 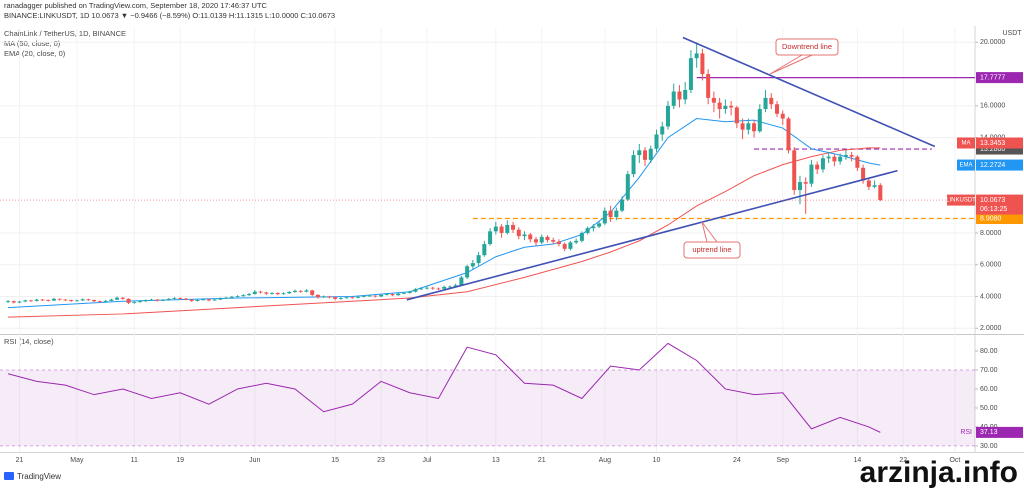 I want to click on callout-label: Downtrend line, so click(x=807, y=46).